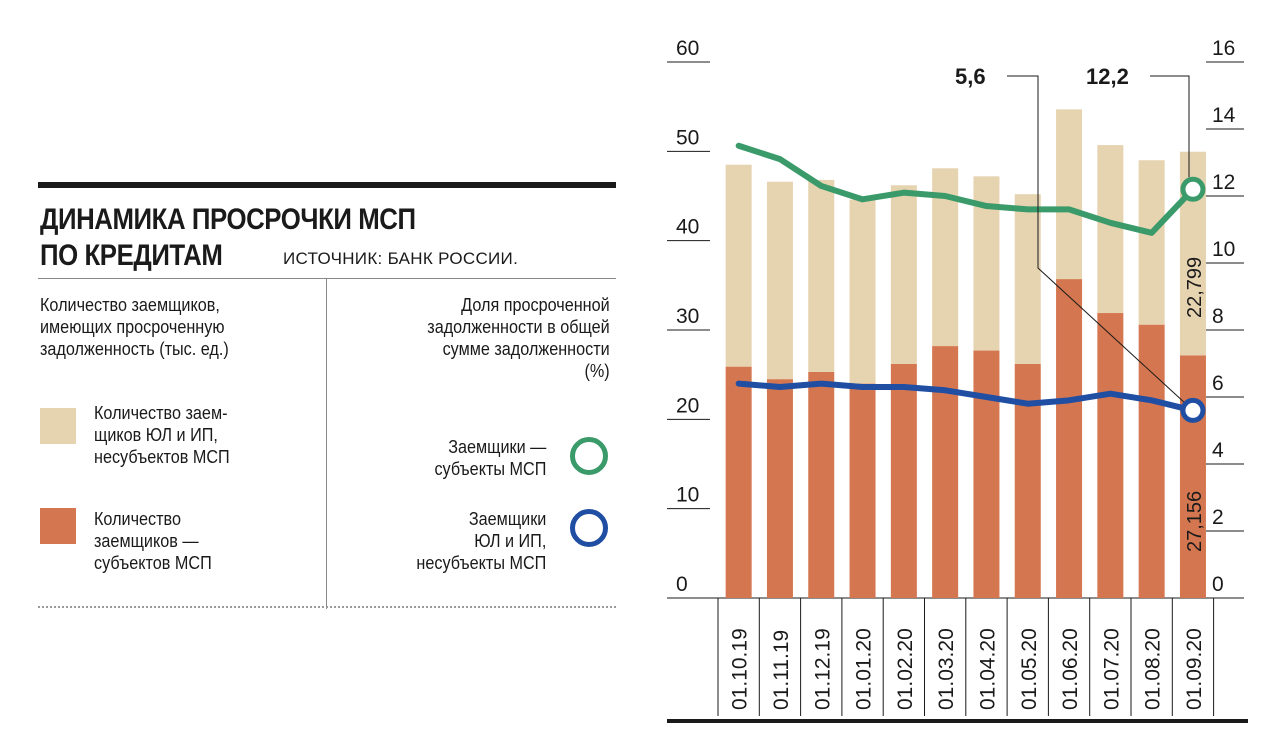  What do you see at coordinates (970, 76) in the screenshot?
I see `callout-label-nonsmb: 5,6` at bounding box center [970, 76].